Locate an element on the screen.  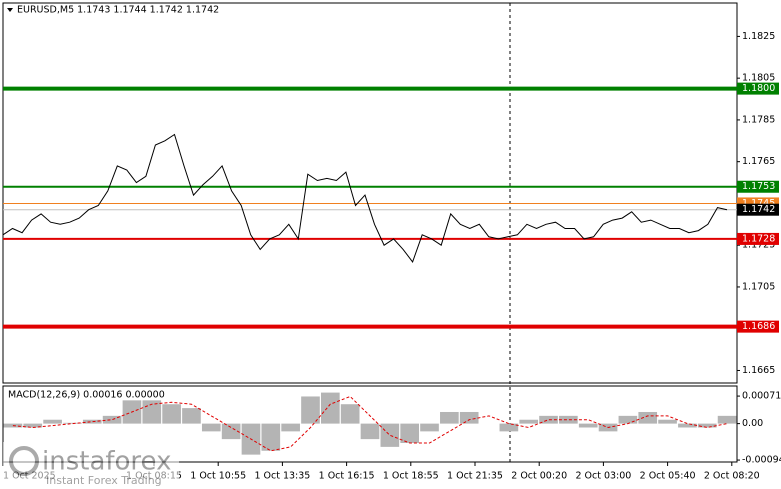
watermark-brand: instaforex is located at coordinates (106, 462).